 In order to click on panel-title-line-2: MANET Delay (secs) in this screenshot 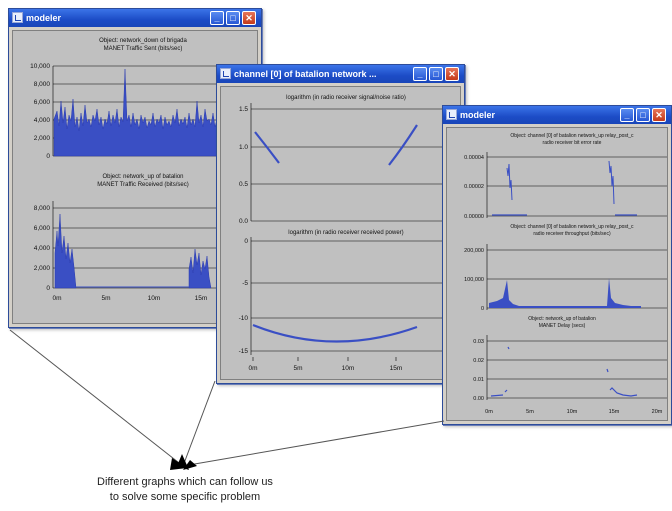, I will do `click(562, 326)`.